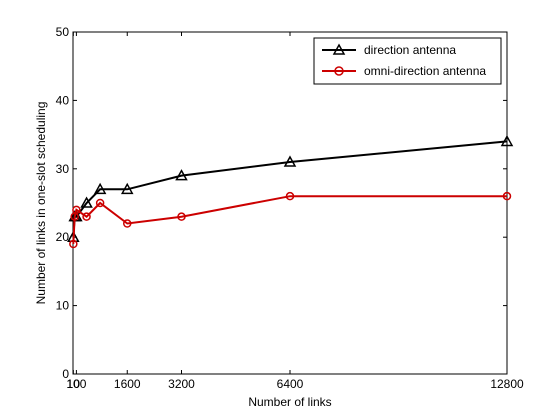 The width and height of the screenshot is (560, 420). Describe the element at coordinates (410, 50) in the screenshot. I see `legend-label-direction-antenna: direction antenna` at that location.